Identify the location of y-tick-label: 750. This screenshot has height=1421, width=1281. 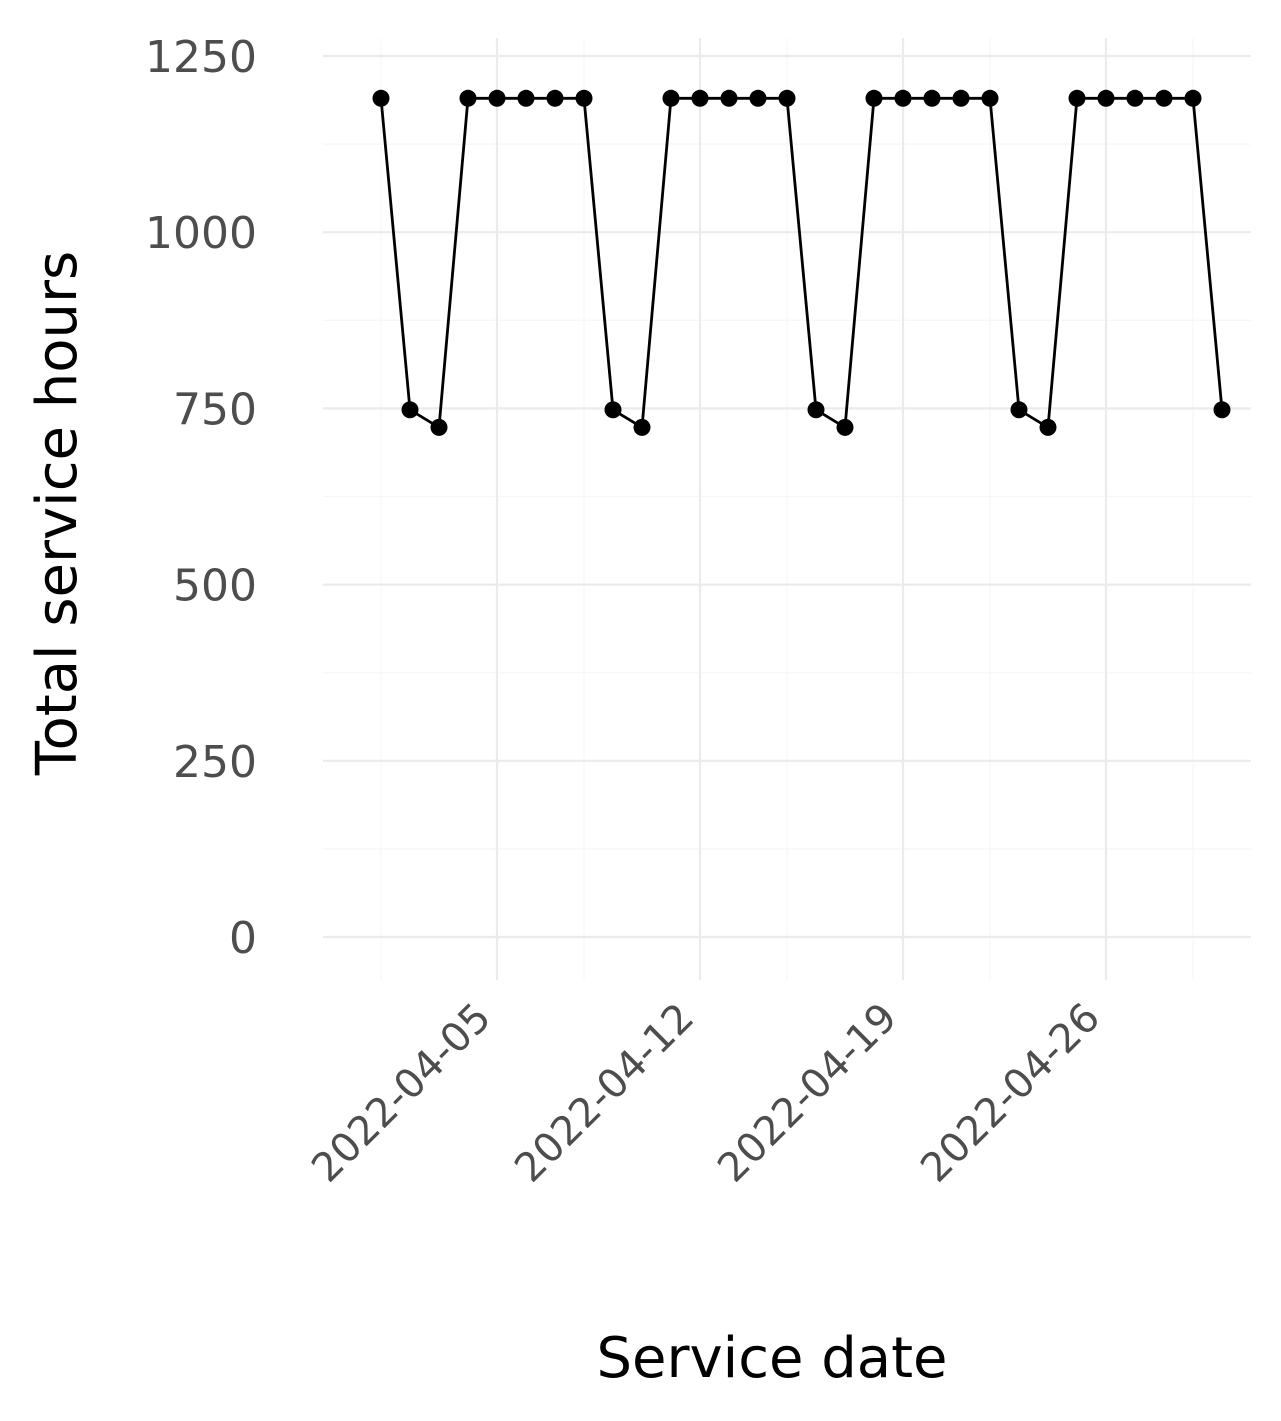
(215, 409).